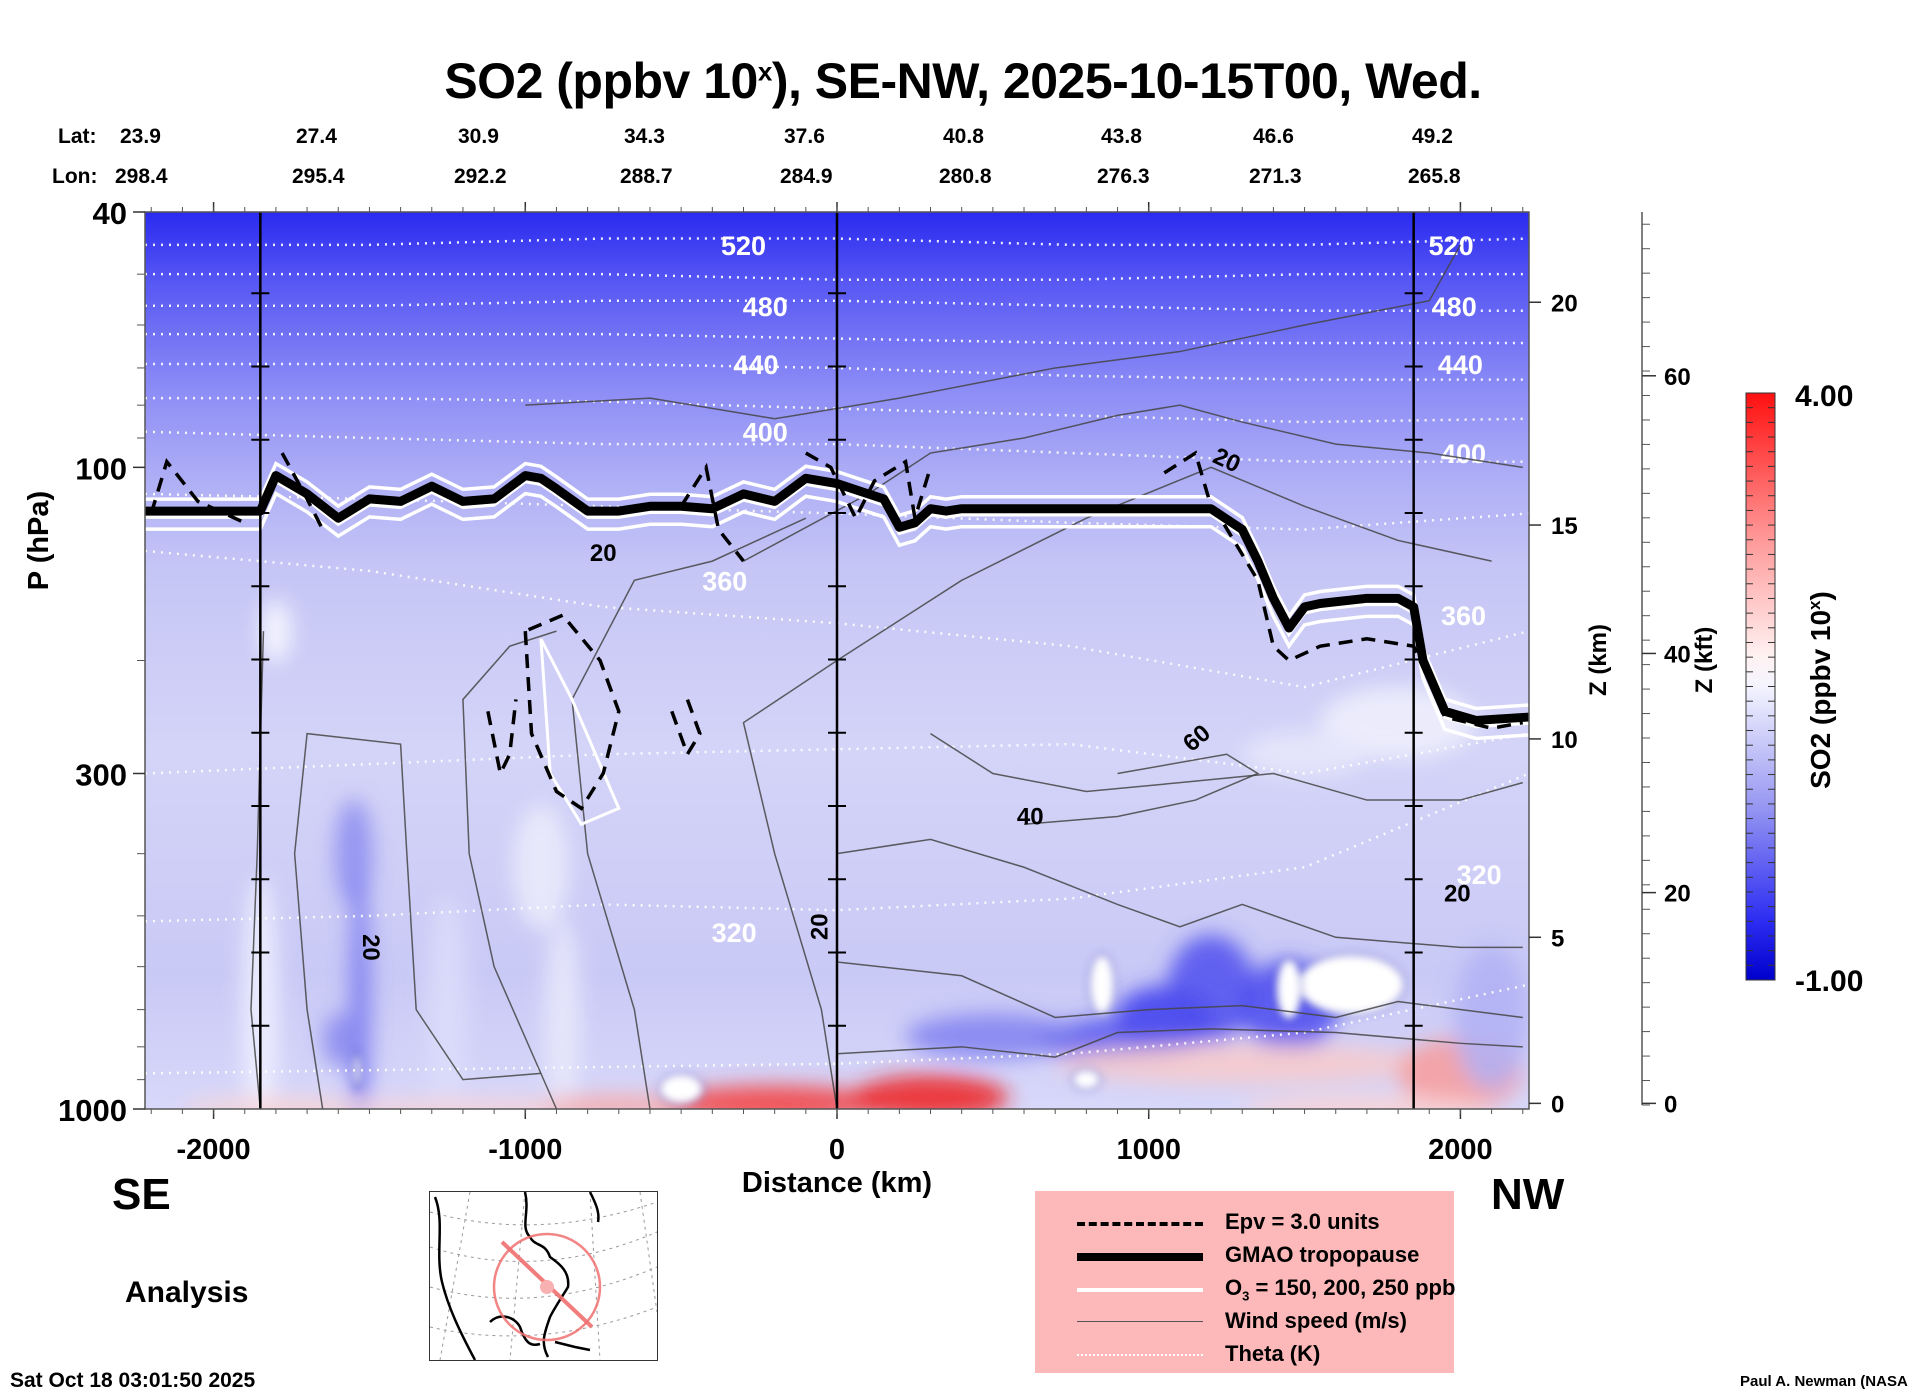 This screenshot has width=1926, height=1394. Describe the element at coordinates (1564, 740) in the screenshot. I see `zkm-tick-label: 10` at that location.